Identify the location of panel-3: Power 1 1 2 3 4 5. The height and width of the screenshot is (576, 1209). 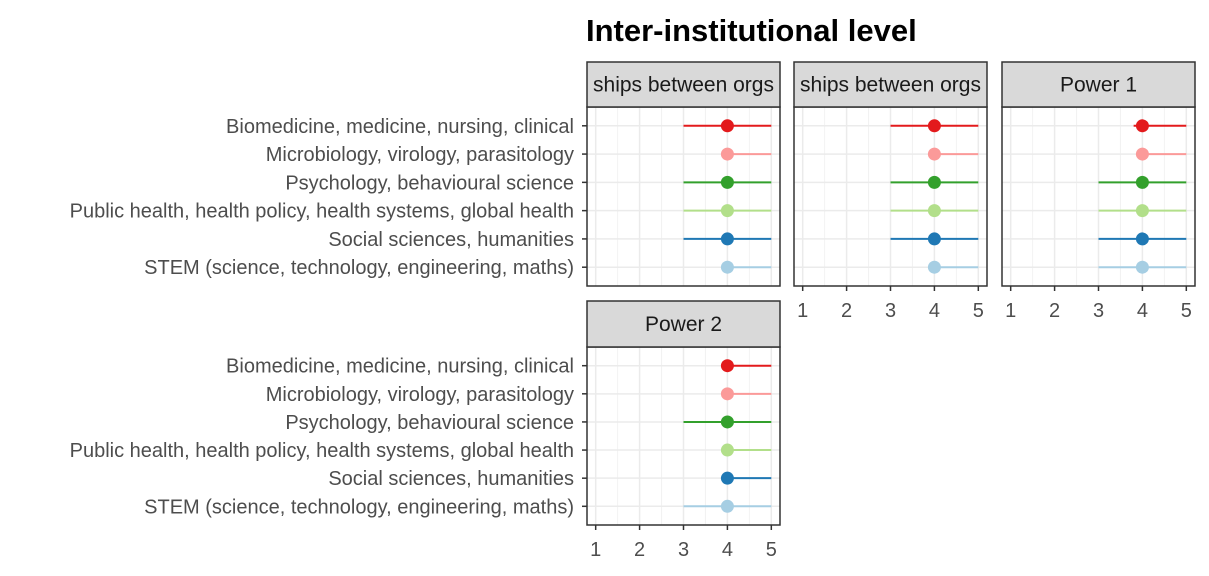
(1098, 191).